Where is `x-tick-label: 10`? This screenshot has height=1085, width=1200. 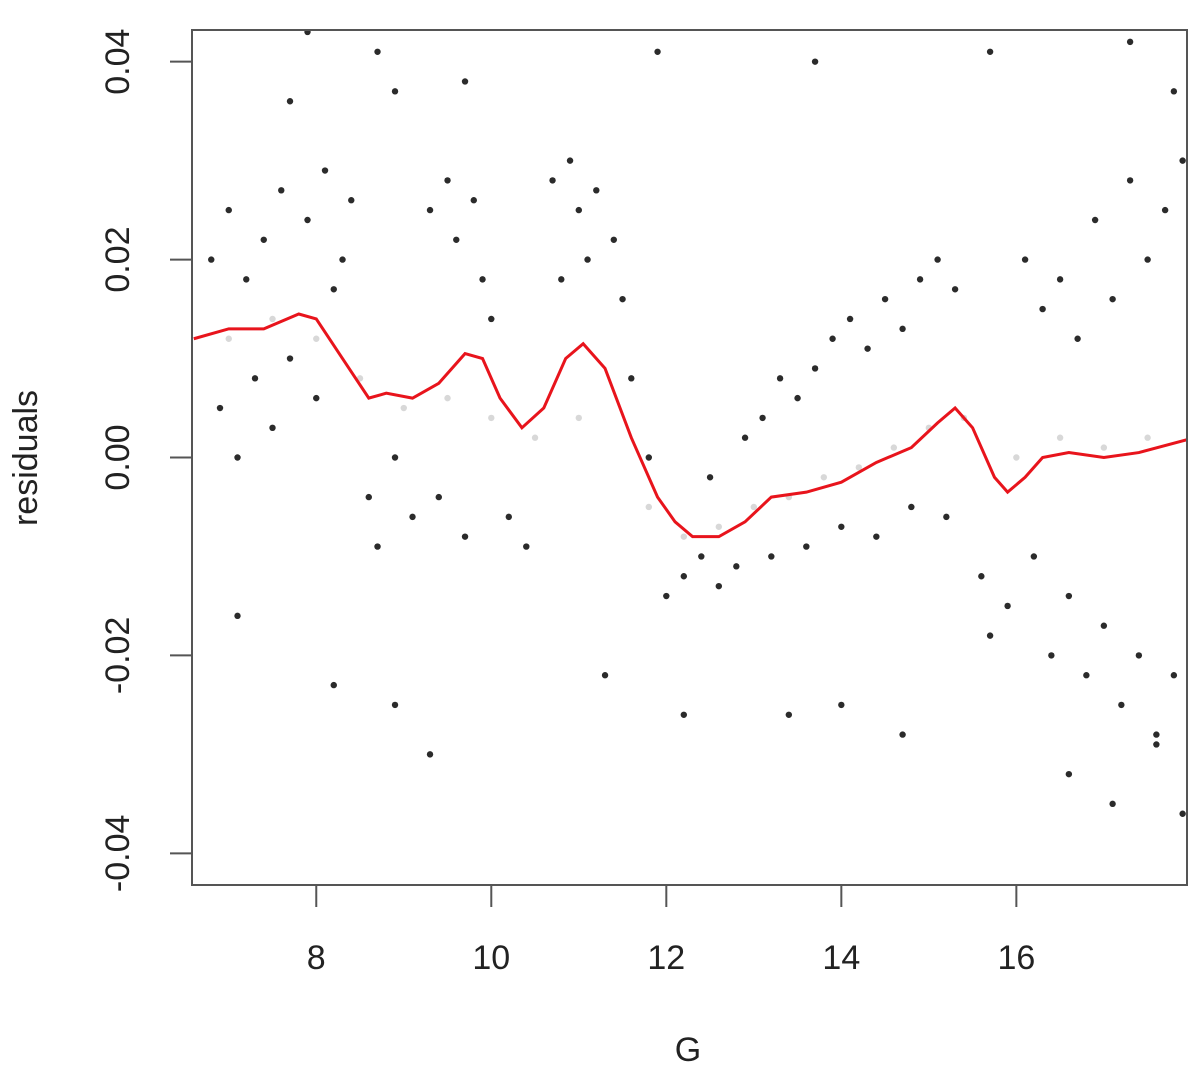
x-tick-label: 10 is located at coordinates (491, 958).